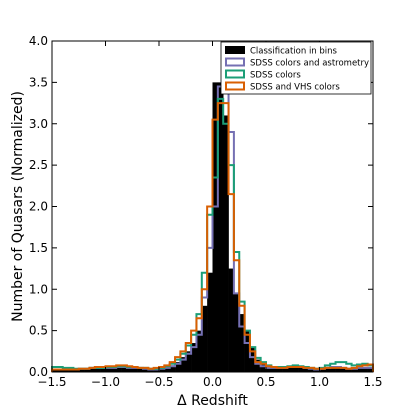 Image resolution: width=415 pixels, height=415 pixels. What do you see at coordinates (51, 382) in the screenshot?
I see `x-tick-label: −1.5` at bounding box center [51, 382].